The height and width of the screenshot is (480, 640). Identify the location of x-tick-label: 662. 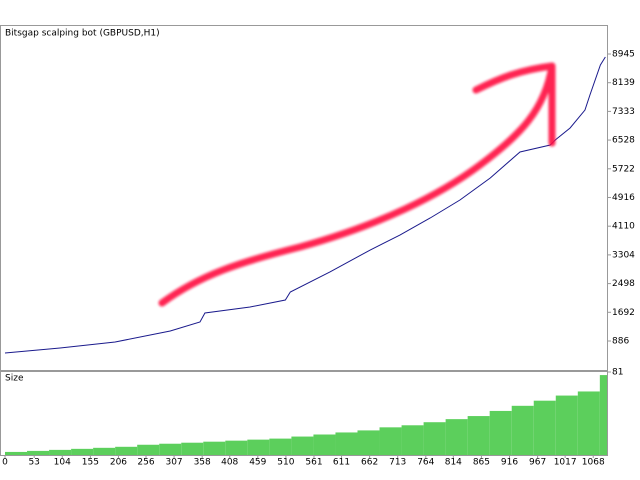
(369, 463).